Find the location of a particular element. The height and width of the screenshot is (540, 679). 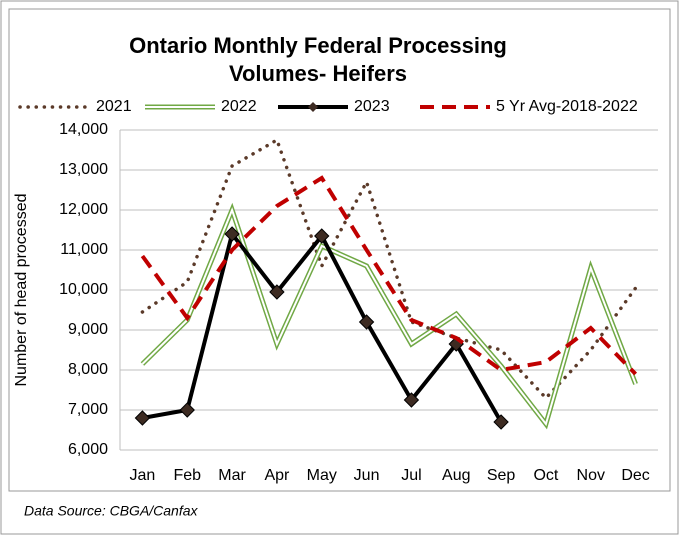

x-tick-label: Dec is located at coordinates (635, 475).